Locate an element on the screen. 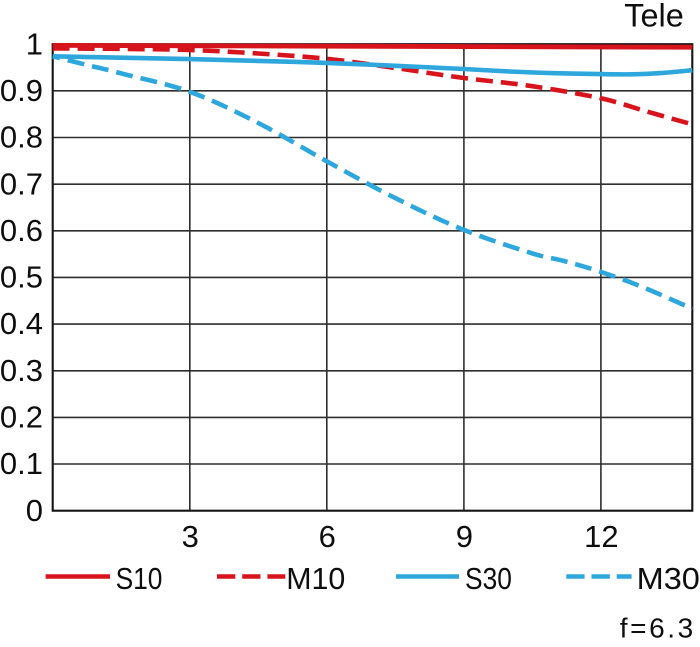 The image size is (700, 647). svg-text: 9 is located at coordinates (464, 536).